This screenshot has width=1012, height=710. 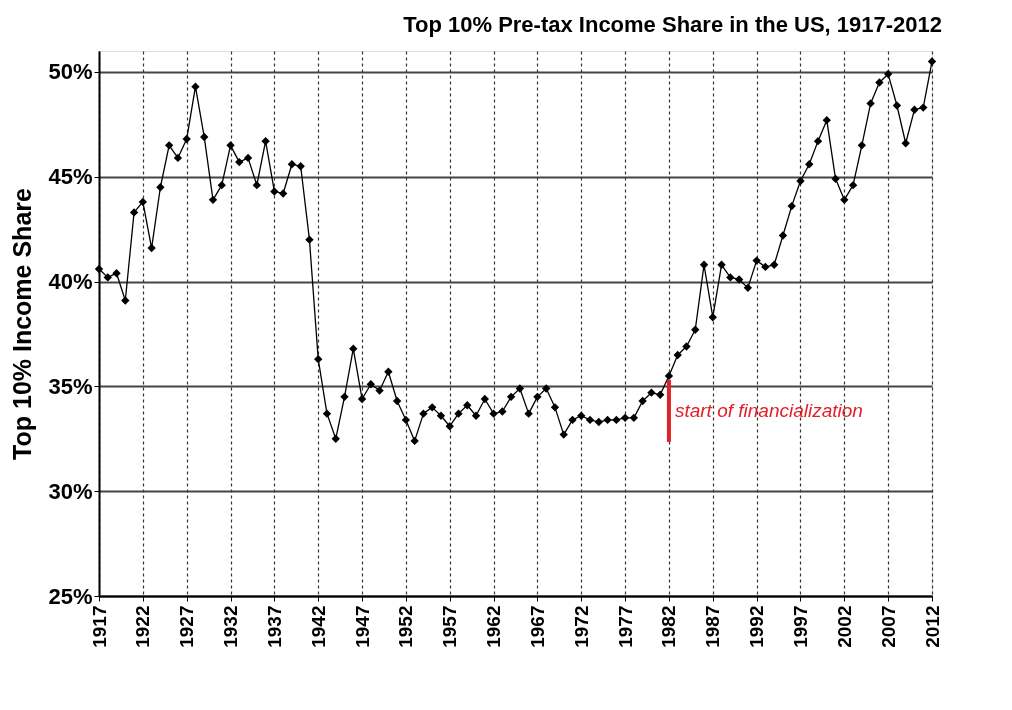 What do you see at coordinates (757, 626) in the screenshot?
I see `x-tick-label: 1992` at bounding box center [757, 626].